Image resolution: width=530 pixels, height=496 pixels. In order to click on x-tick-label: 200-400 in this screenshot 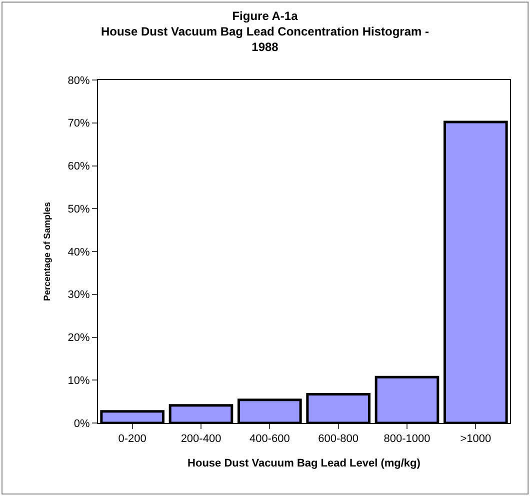, I will do `click(201, 439)`.